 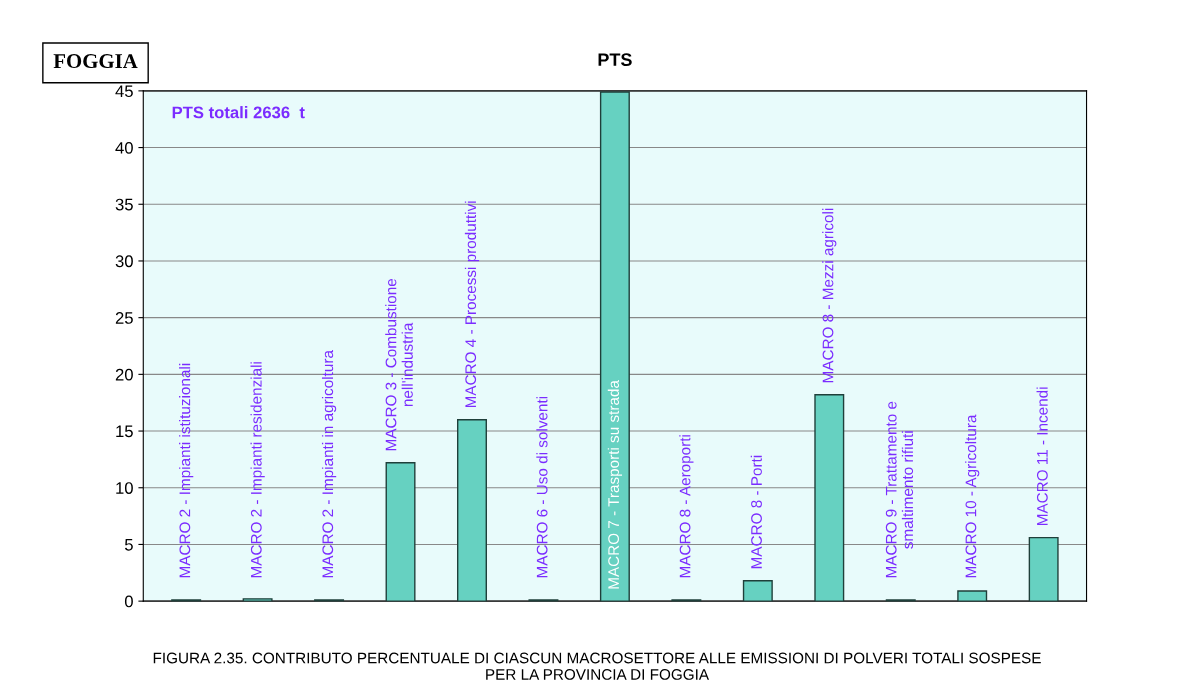 What do you see at coordinates (124, 261) in the screenshot?
I see `y-tick-label: 30` at bounding box center [124, 261].